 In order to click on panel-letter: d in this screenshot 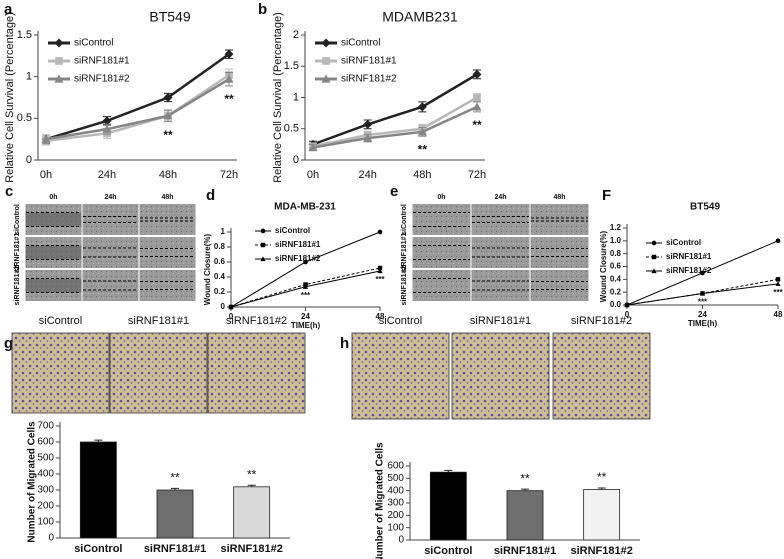, I will do `click(210, 195)`.